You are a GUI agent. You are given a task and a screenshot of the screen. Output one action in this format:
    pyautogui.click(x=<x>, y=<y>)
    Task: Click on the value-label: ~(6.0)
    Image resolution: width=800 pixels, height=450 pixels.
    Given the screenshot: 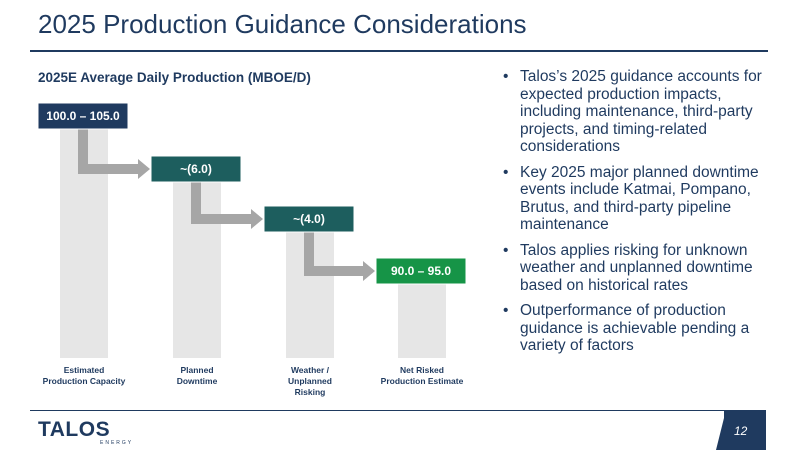 What is the action you would take?
    pyautogui.click(x=196, y=169)
    